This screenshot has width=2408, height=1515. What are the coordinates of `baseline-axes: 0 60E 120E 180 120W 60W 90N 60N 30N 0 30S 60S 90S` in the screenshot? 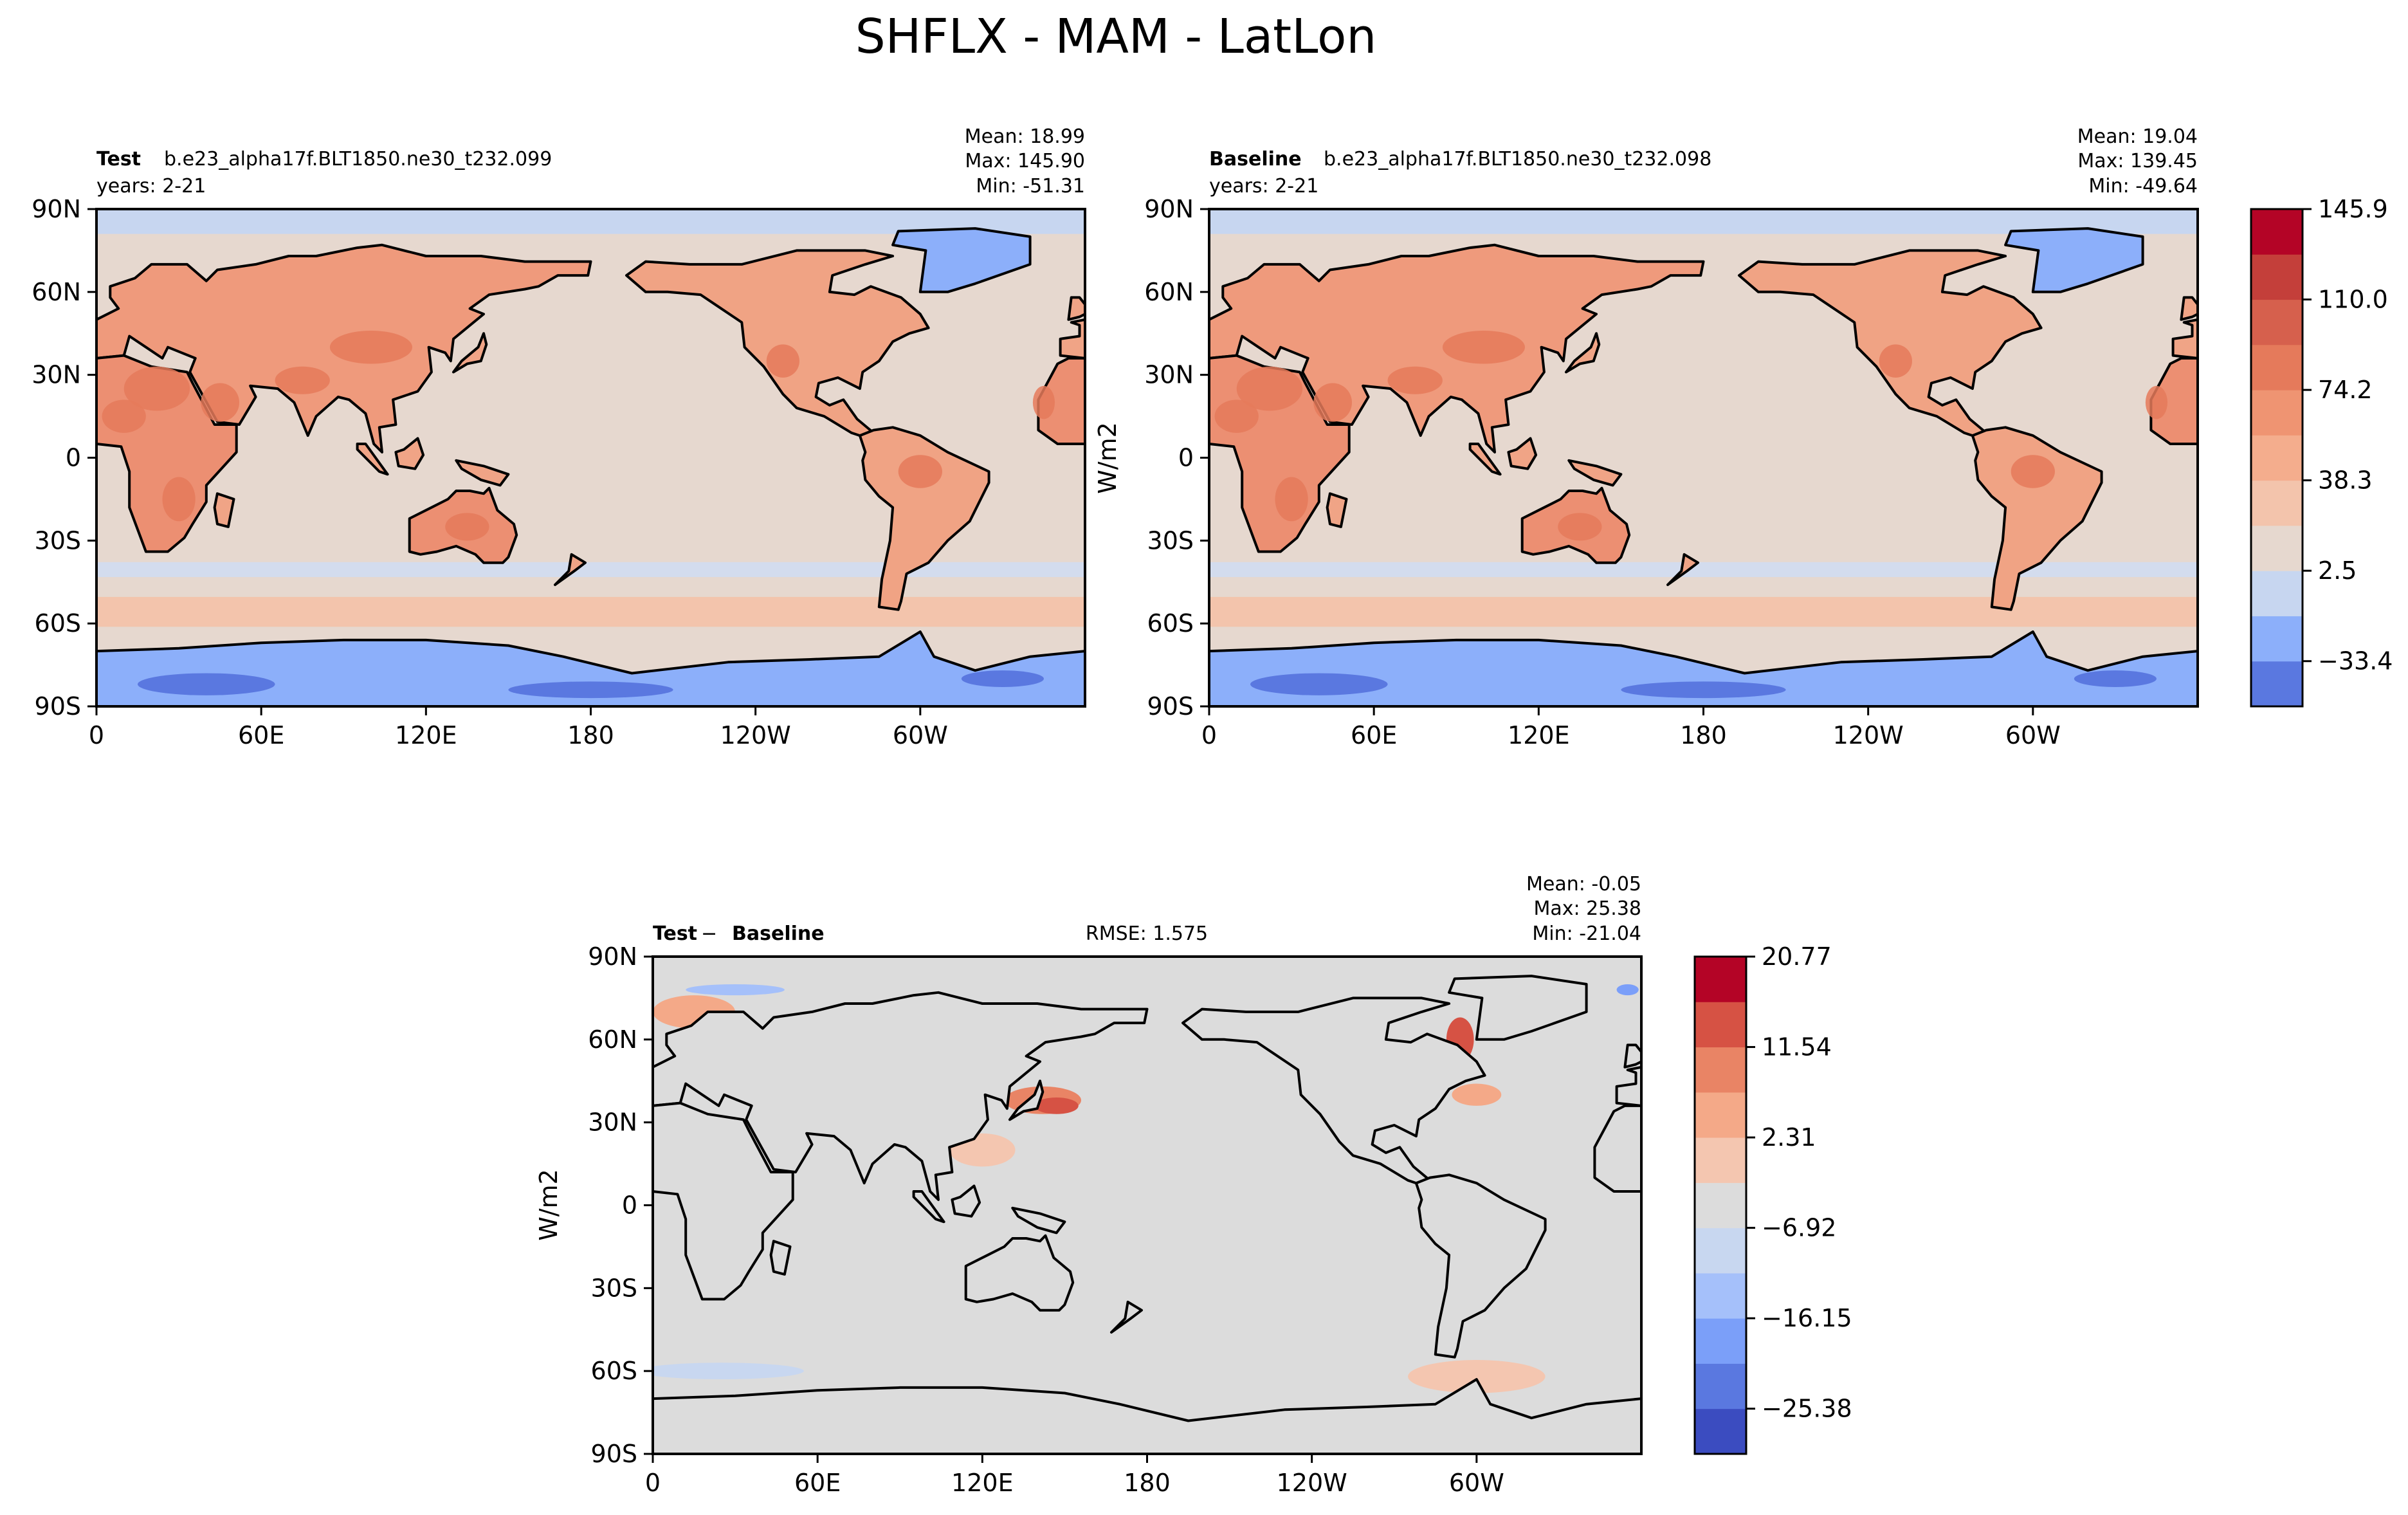 It's located at (1603, 472).